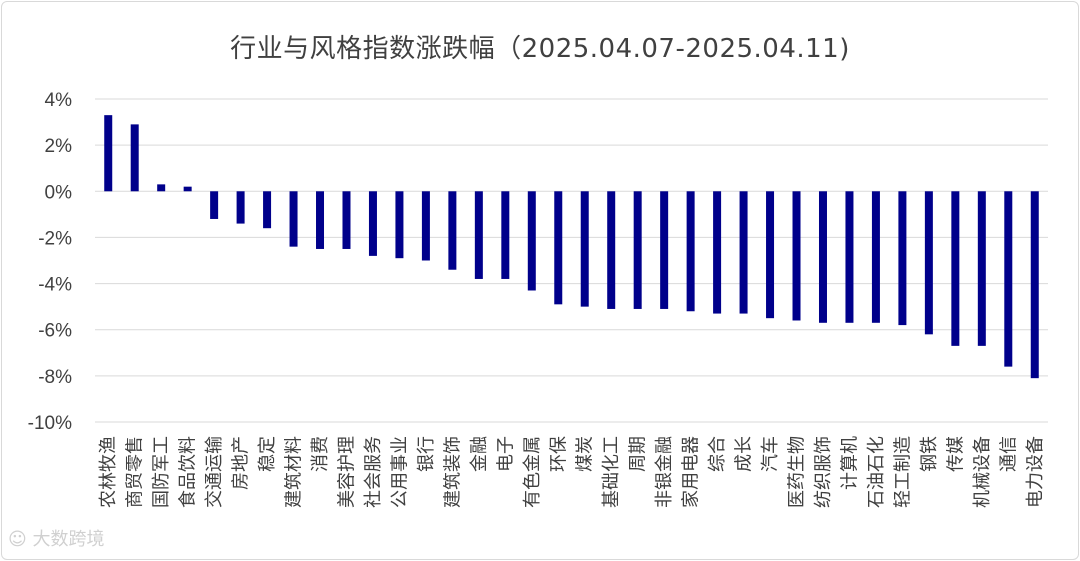 The width and height of the screenshot is (1080, 561). Describe the element at coordinates (955, 454) in the screenshot. I see `x-category-label: 传媒` at that location.